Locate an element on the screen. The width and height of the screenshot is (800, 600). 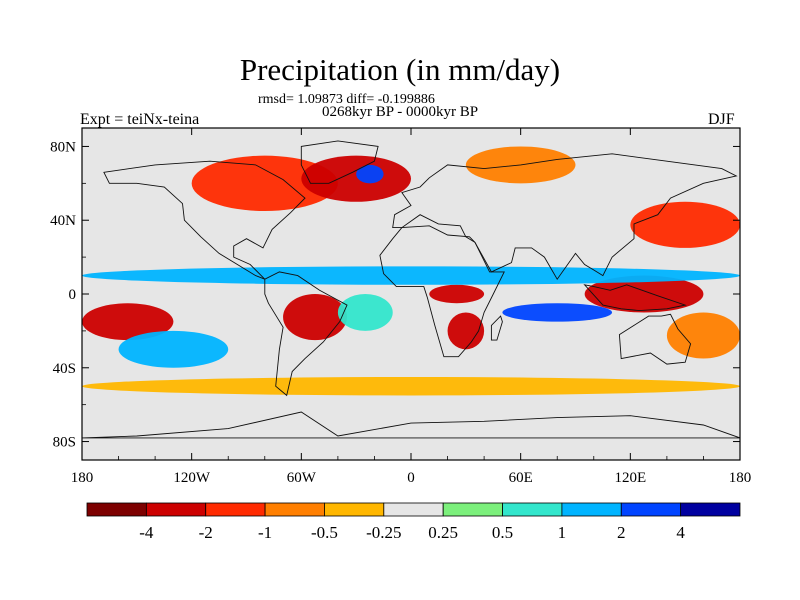
chart-title: Precipitation (in mm/day) is located at coordinates (400, 69).